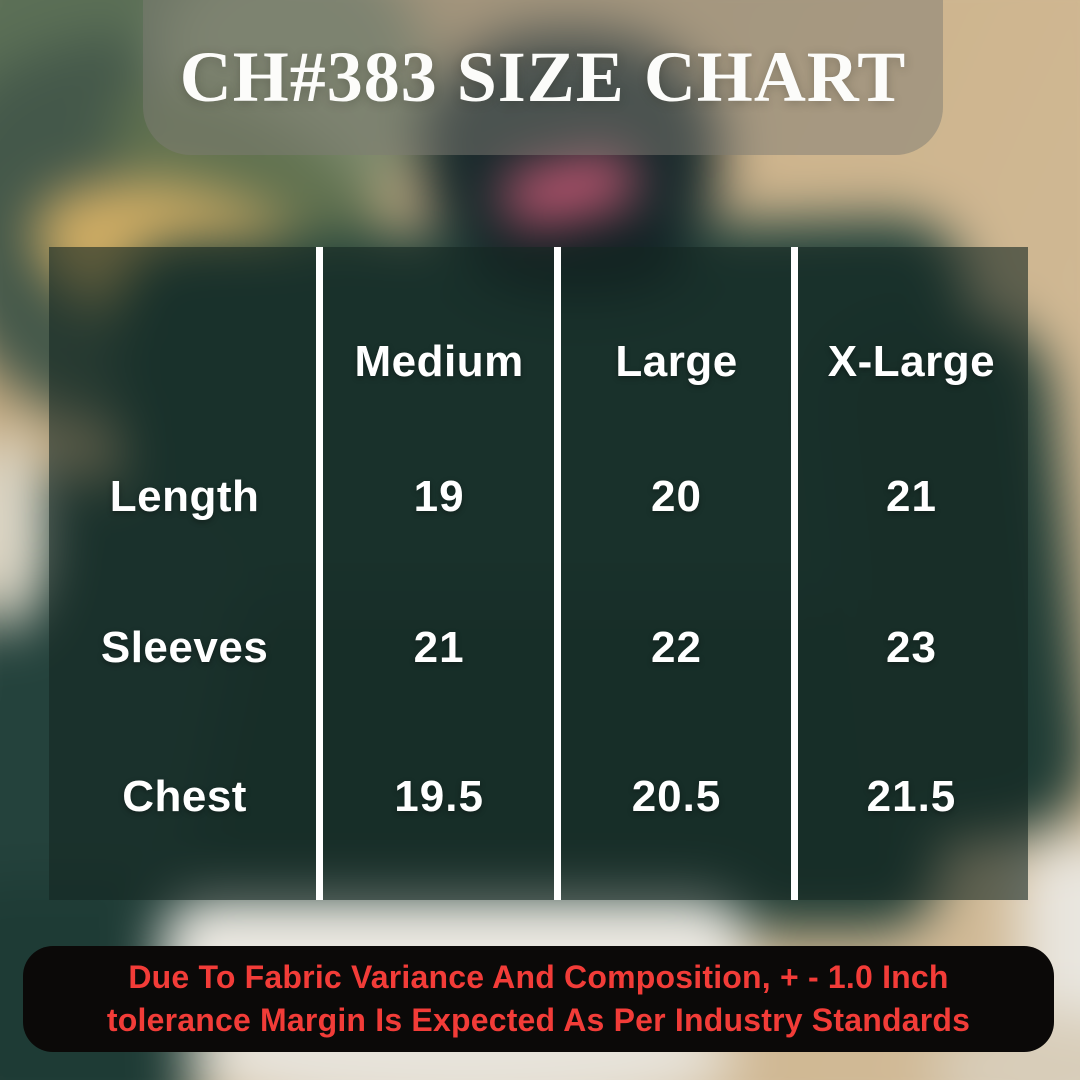 Image resolution: width=1080 pixels, height=1080 pixels. Describe the element at coordinates (184, 647) in the screenshot. I see `row-label: Sleeves` at that location.